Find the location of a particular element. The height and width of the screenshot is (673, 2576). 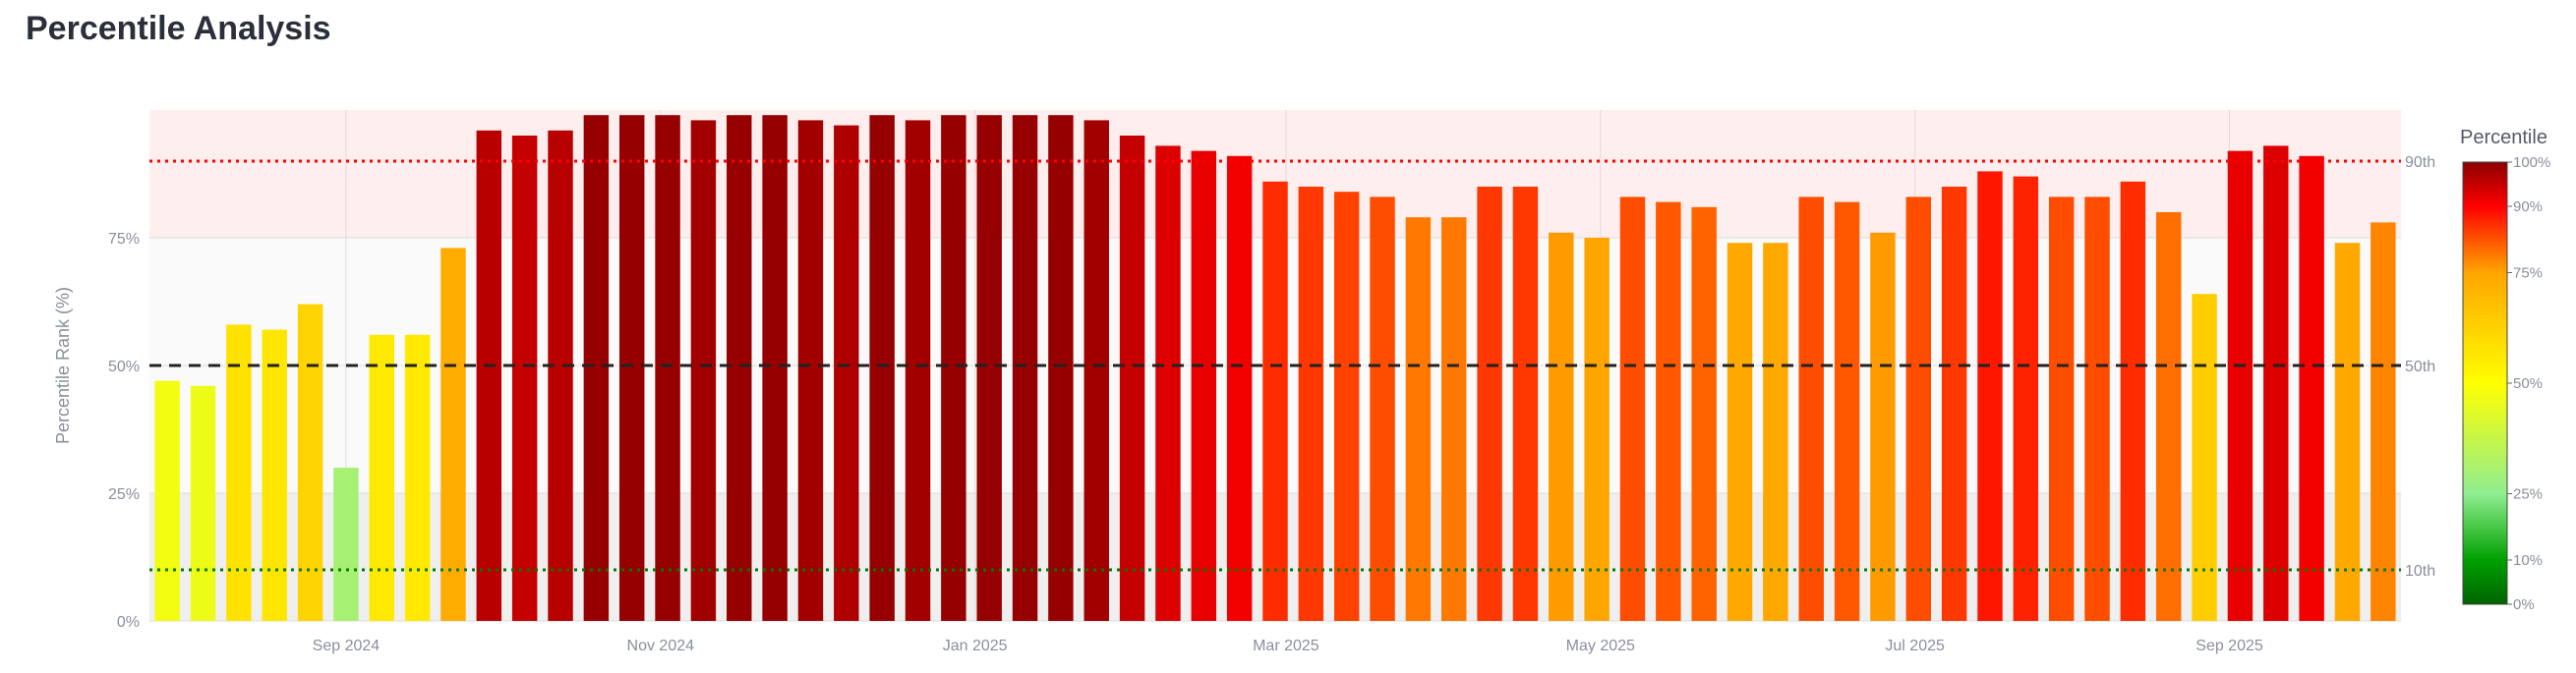

x-tick-label: May 2025 is located at coordinates (1600, 646).